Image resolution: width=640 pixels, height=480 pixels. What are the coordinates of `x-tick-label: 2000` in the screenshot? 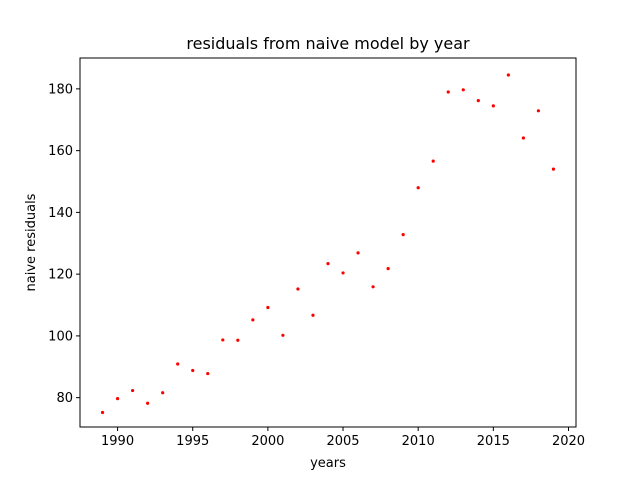 It's located at (267, 441).